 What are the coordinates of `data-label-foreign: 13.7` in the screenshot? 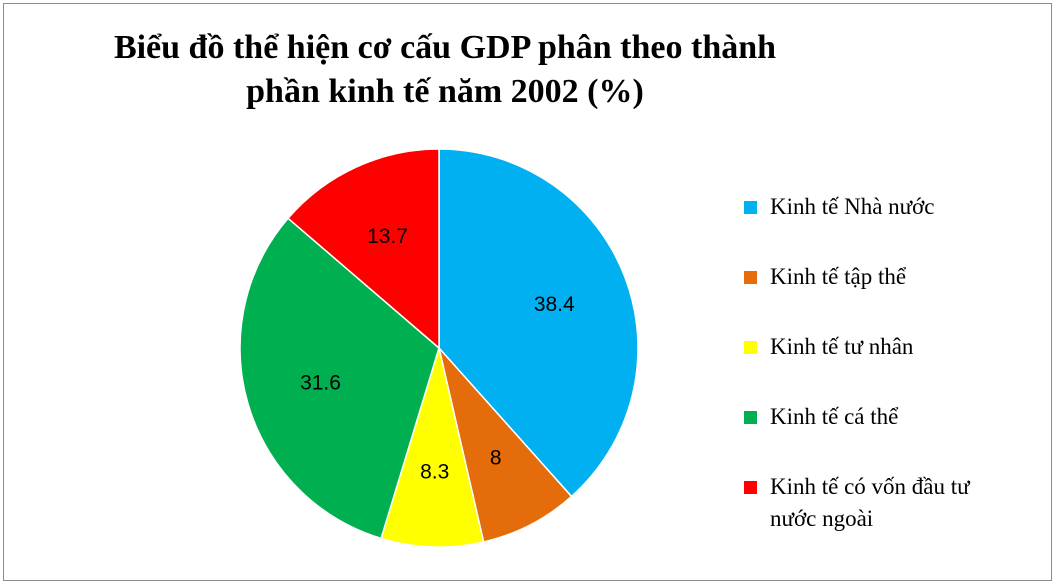 It's located at (387, 236).